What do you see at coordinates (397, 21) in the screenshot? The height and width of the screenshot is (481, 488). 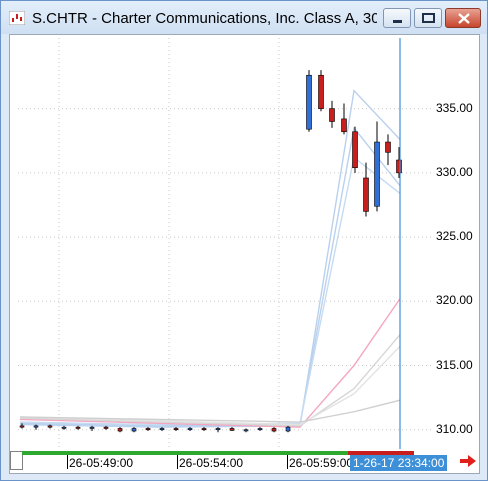 I see `minimize-icon` at bounding box center [397, 21].